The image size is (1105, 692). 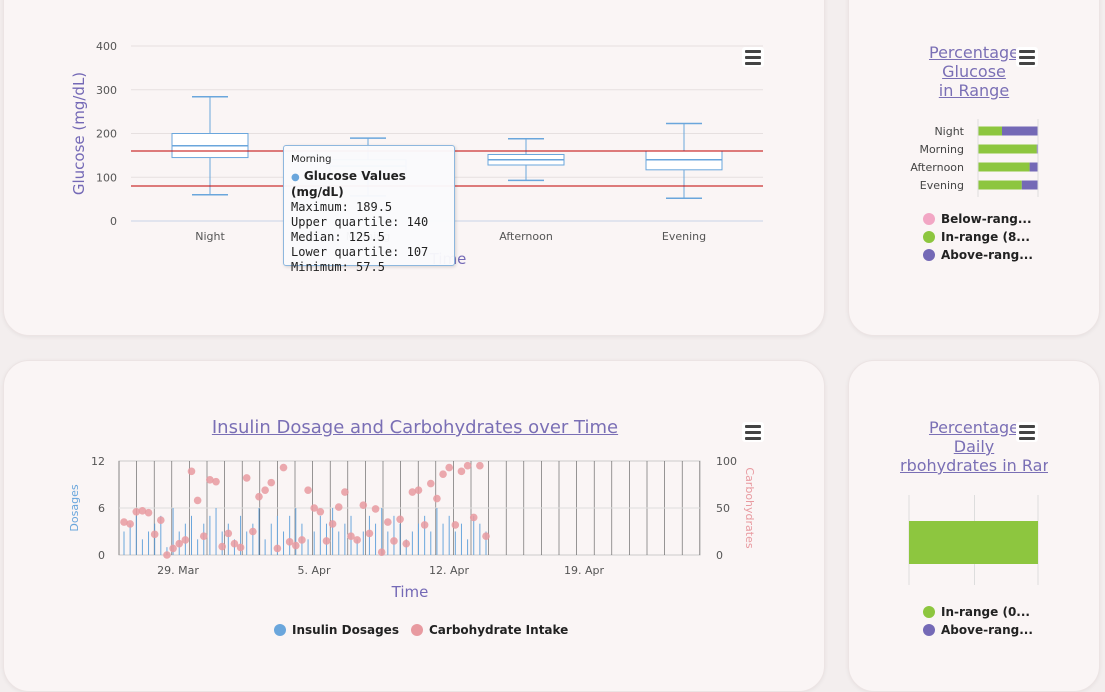 What do you see at coordinates (417, 630) in the screenshot?
I see `legend-carbs-dot` at bounding box center [417, 630].